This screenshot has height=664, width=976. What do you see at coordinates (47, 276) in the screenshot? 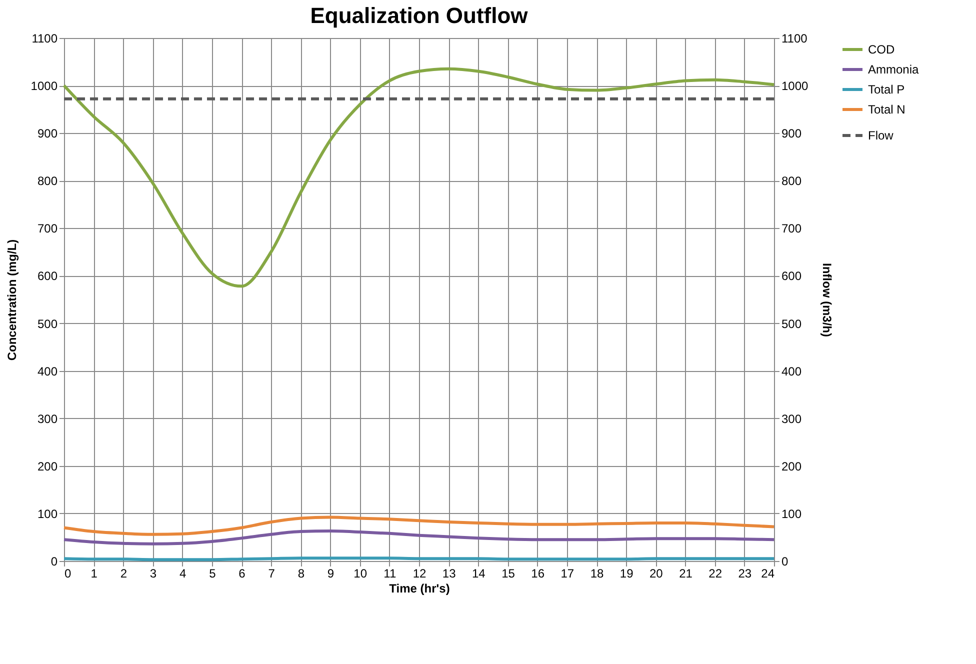
I see `y-tick-label: 600` at bounding box center [47, 276].